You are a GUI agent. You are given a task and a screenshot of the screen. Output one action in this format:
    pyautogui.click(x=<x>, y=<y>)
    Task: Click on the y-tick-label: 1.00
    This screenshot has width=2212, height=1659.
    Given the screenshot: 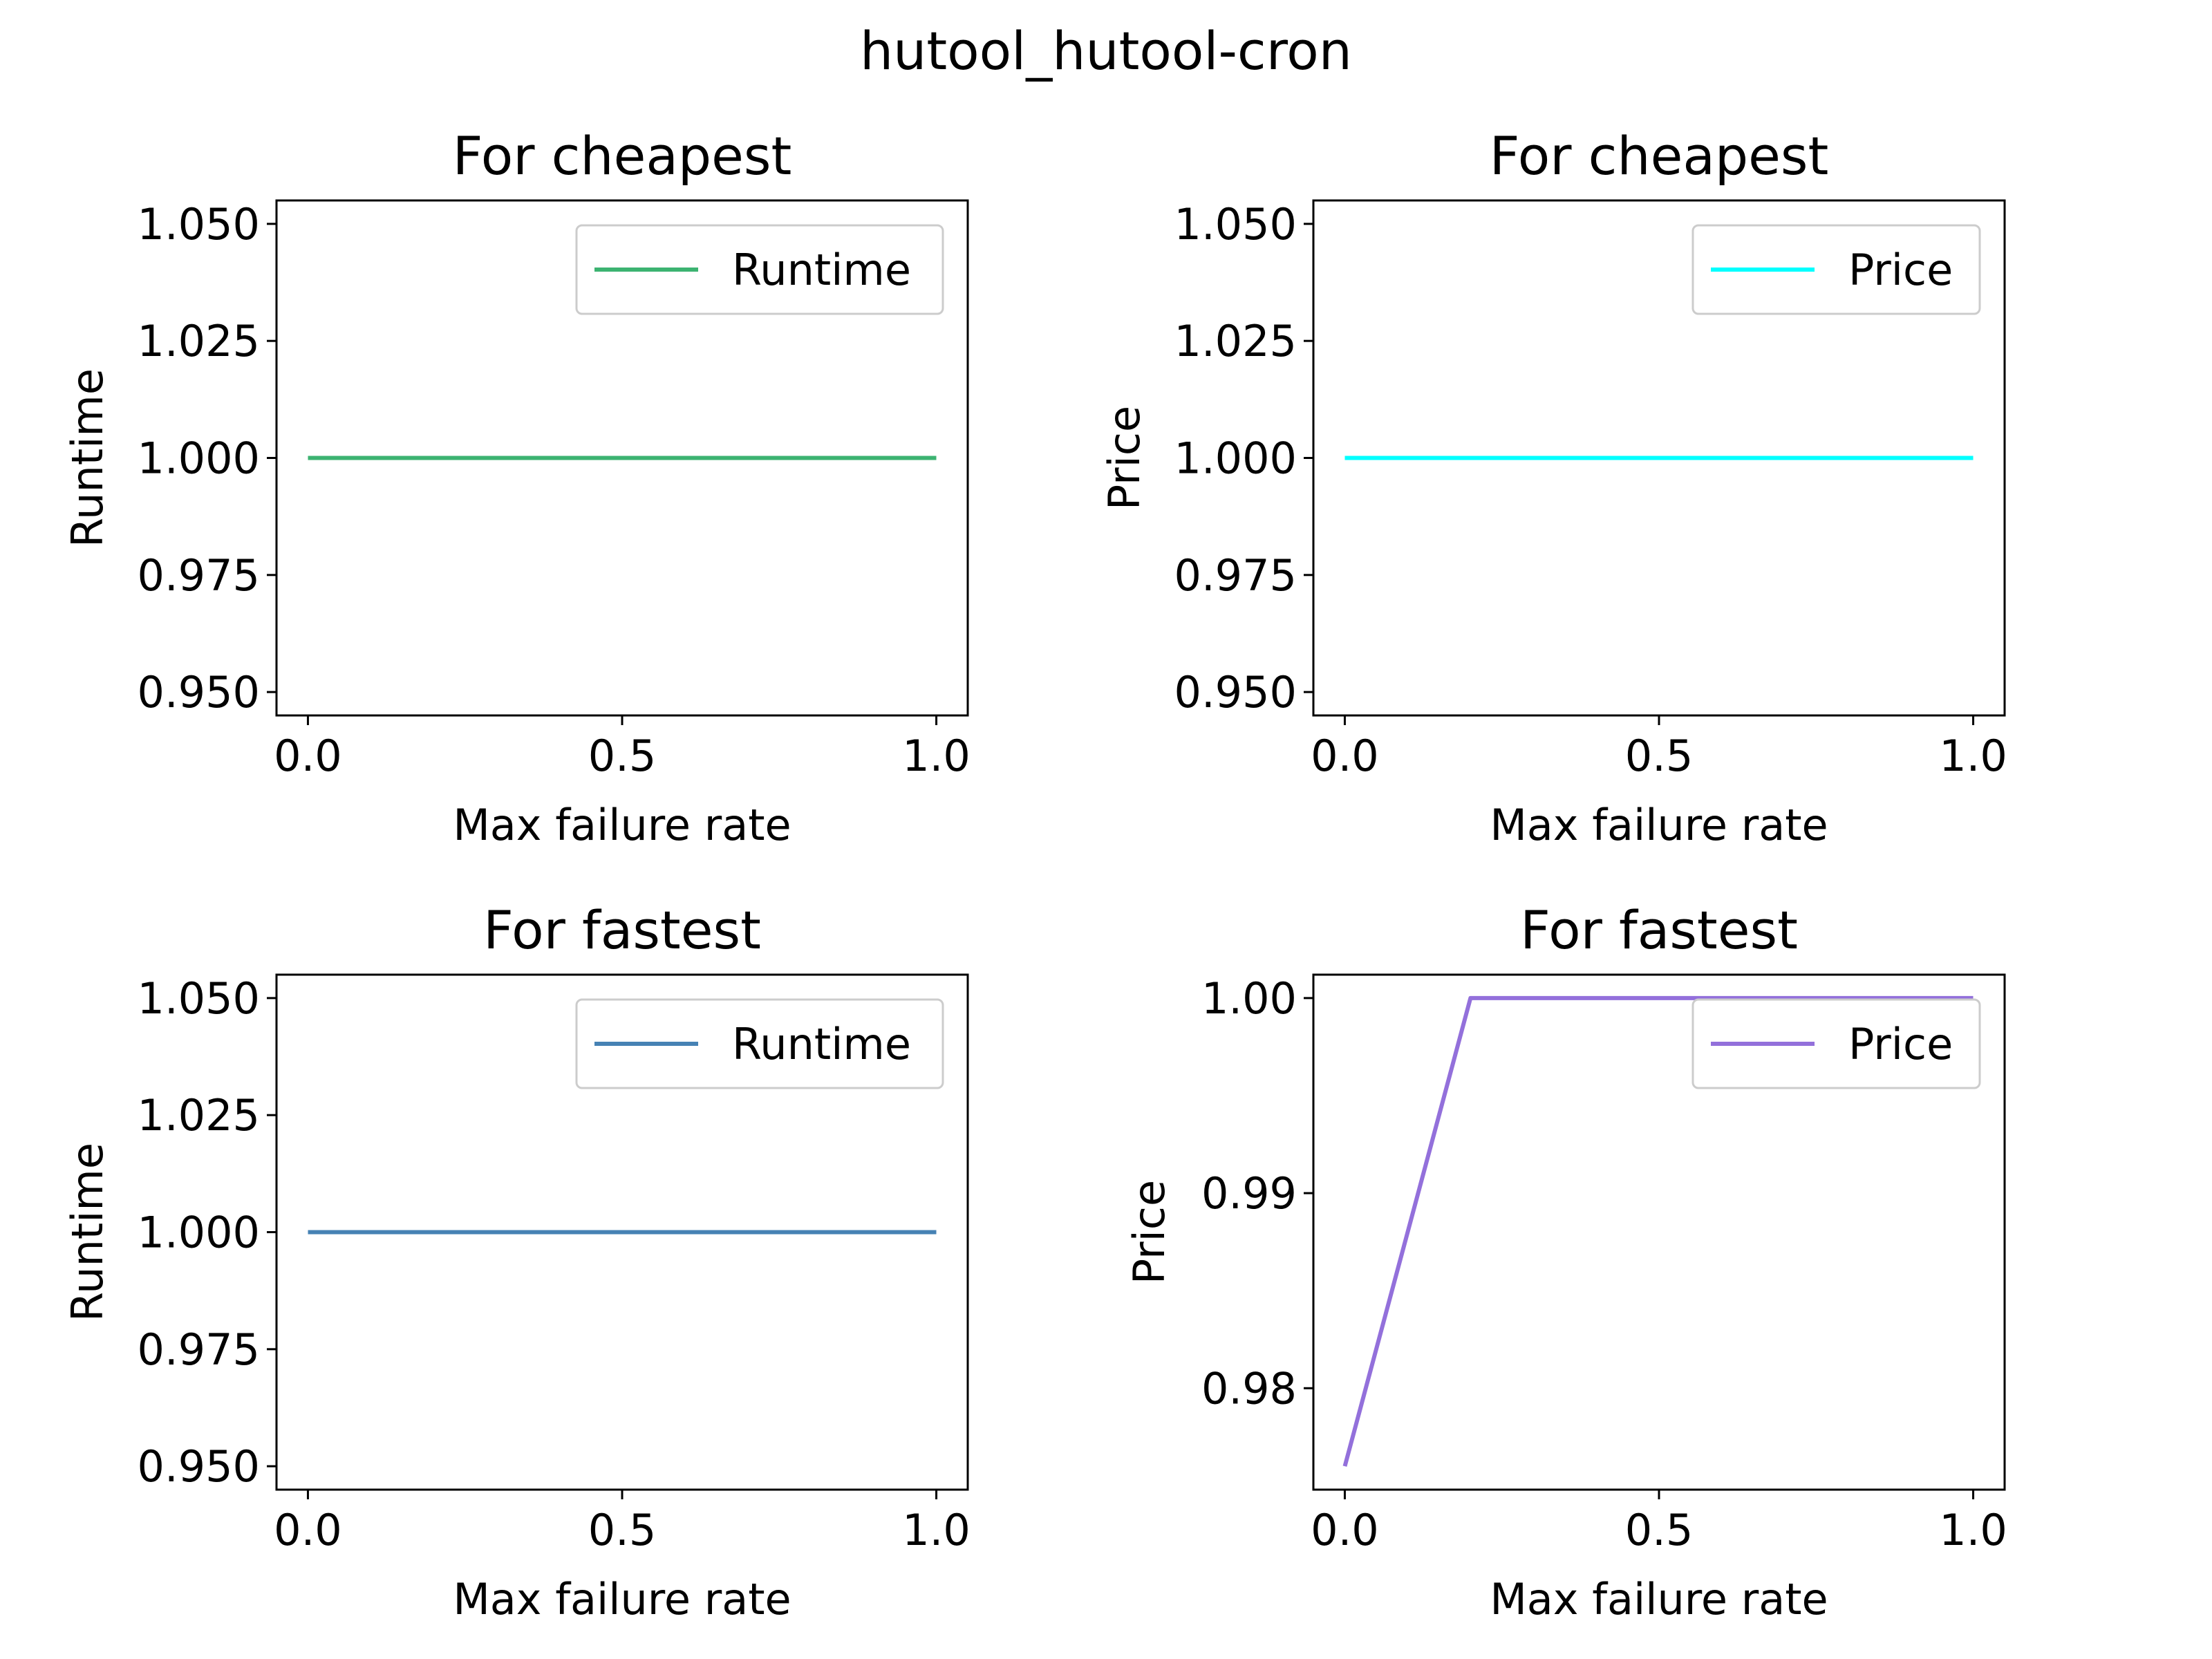 What is the action you would take?
    pyautogui.click(x=1249, y=999)
    